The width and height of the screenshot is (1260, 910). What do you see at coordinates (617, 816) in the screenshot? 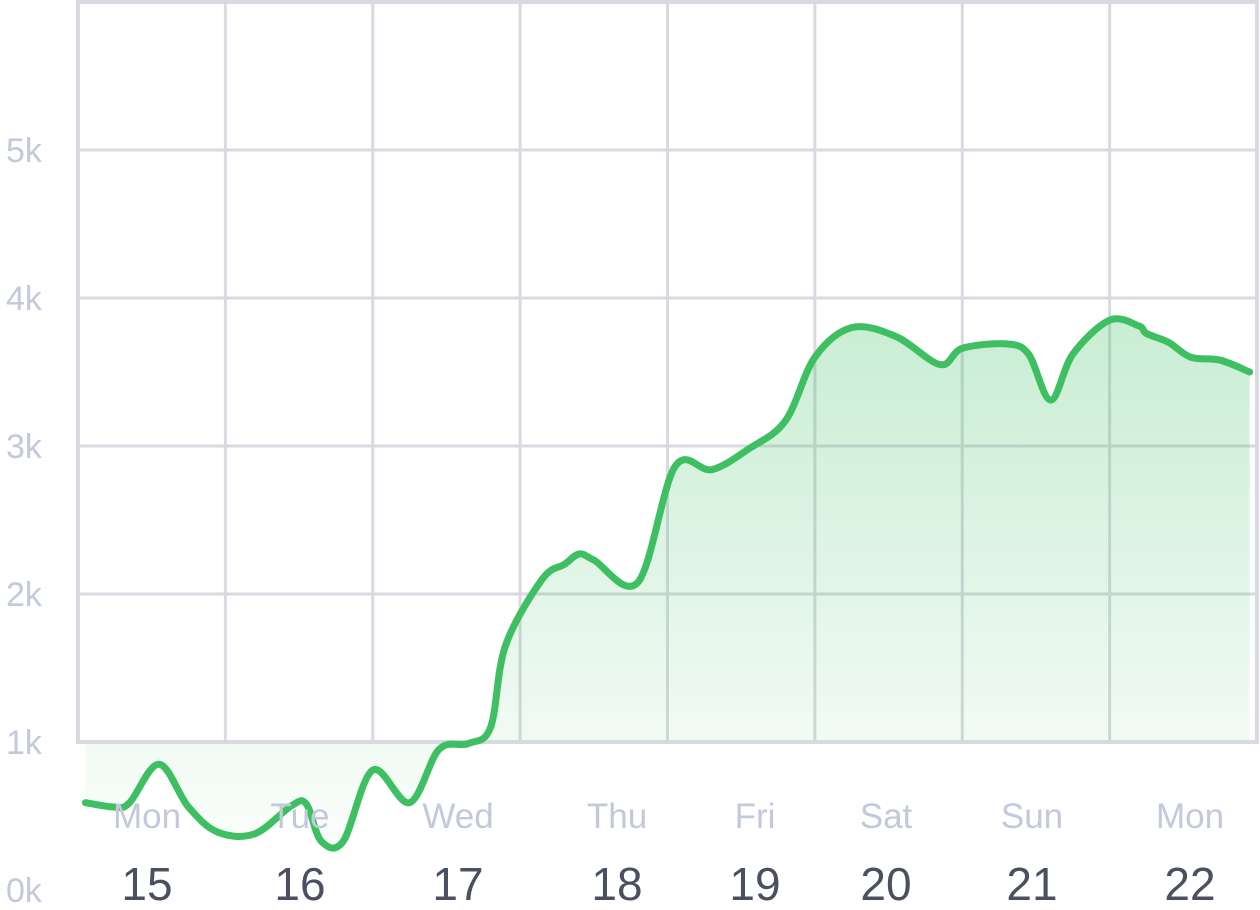
I see `x-tick-day-label: Thu` at bounding box center [617, 816].